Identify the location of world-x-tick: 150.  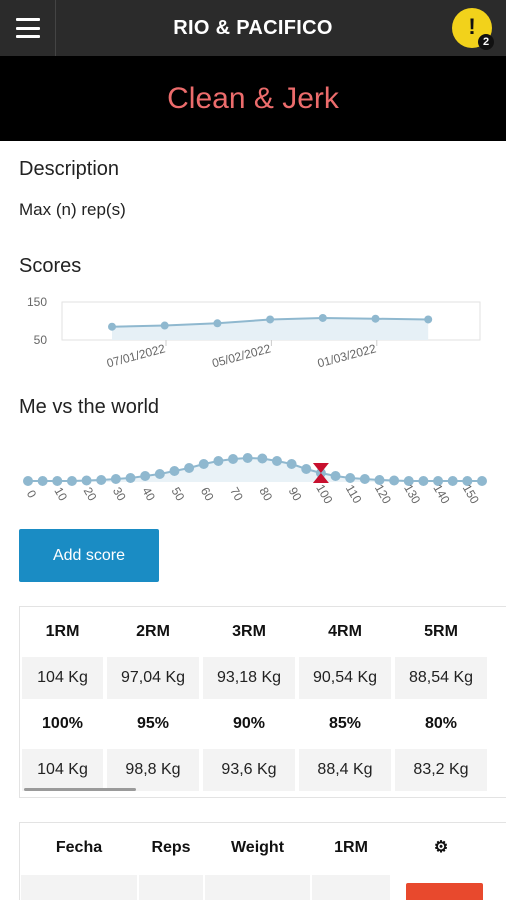
(471, 494).